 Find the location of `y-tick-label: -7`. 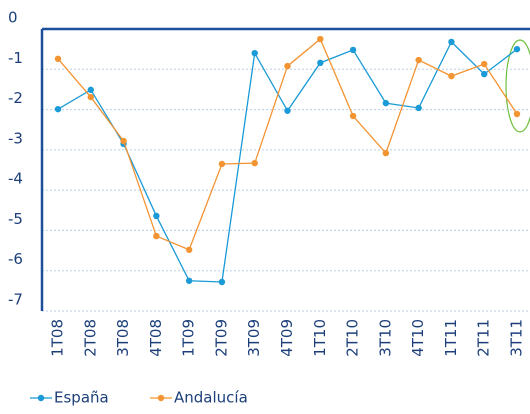

y-tick-label: -7 is located at coordinates (15, 300).